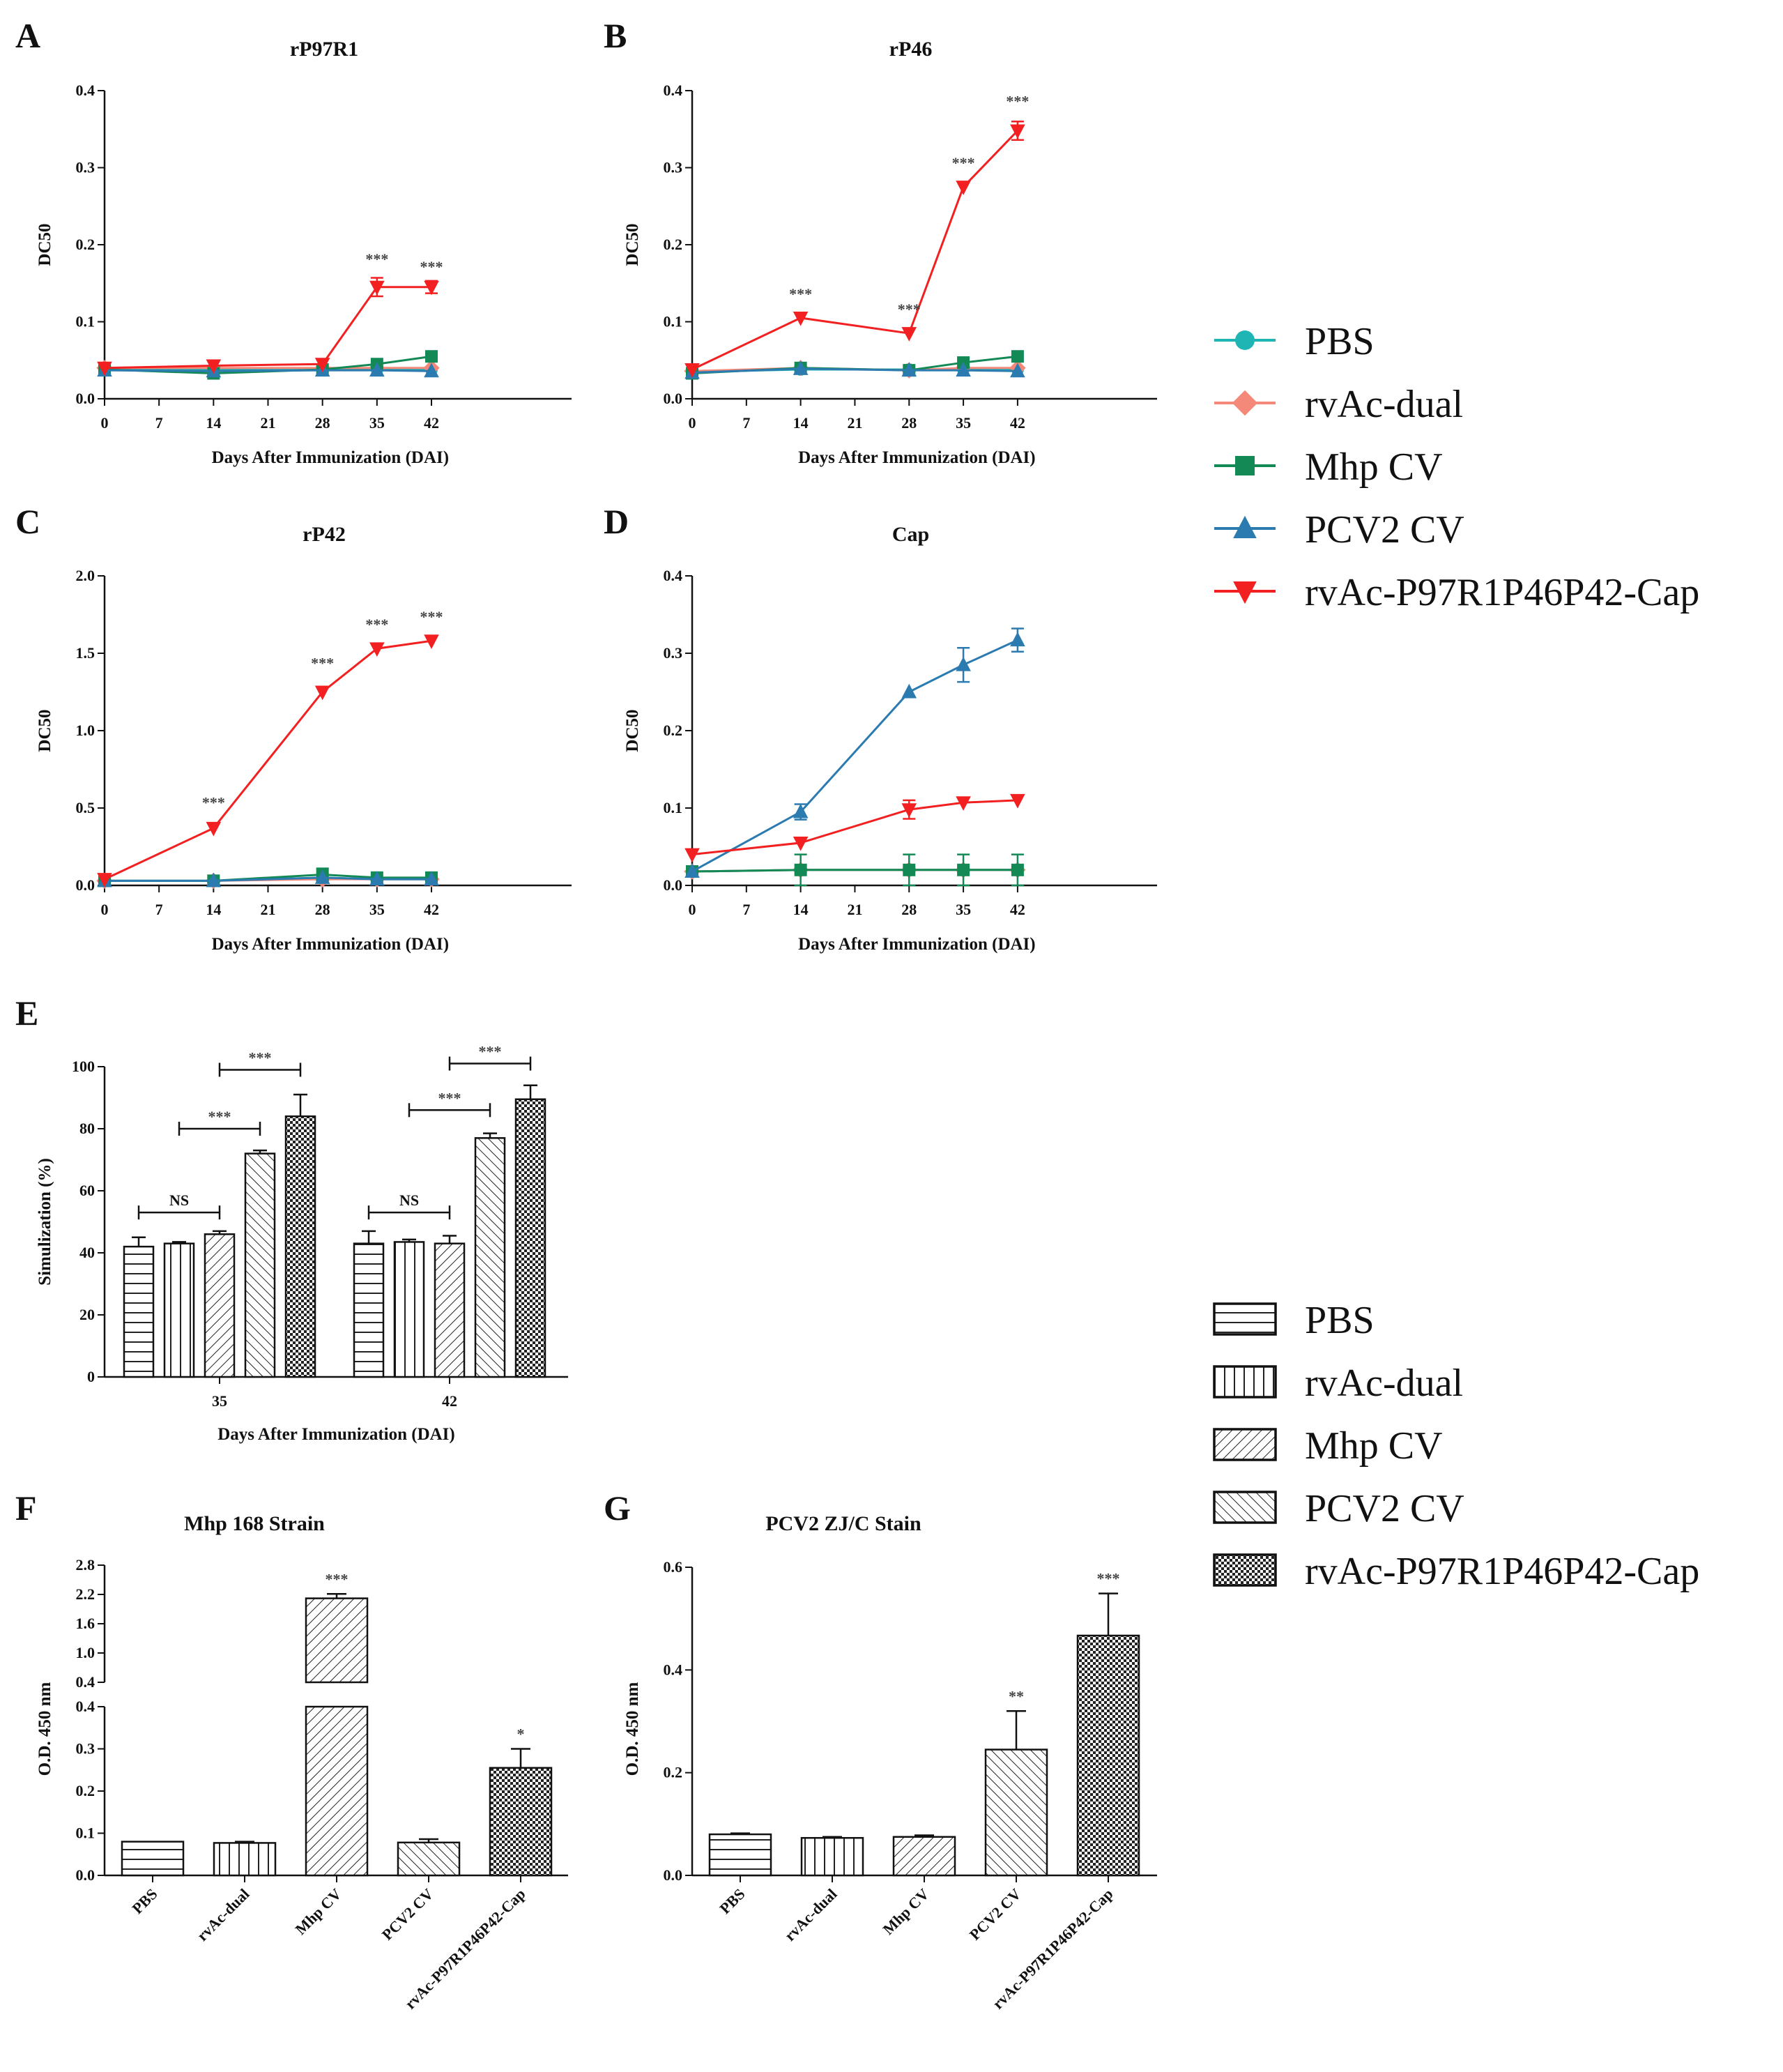 This screenshot has width=1783, height=2072. Describe the element at coordinates (1384, 529) in the screenshot. I see `legend-label: PCV2 CV` at that location.